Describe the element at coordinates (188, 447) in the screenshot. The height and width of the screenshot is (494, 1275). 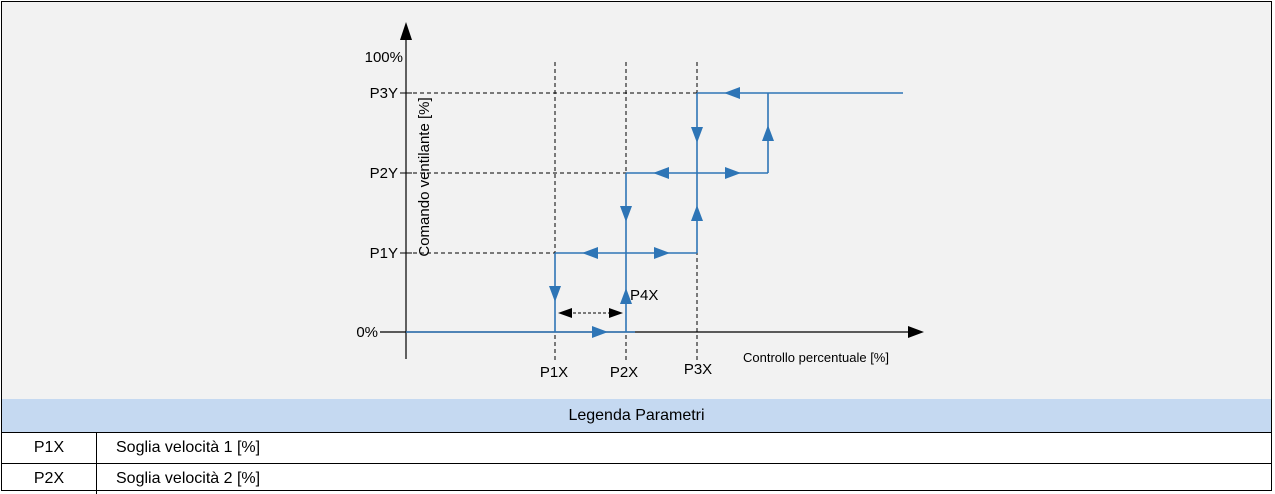
I see `legend-description: Soglia velocità 1 [%]` at that location.